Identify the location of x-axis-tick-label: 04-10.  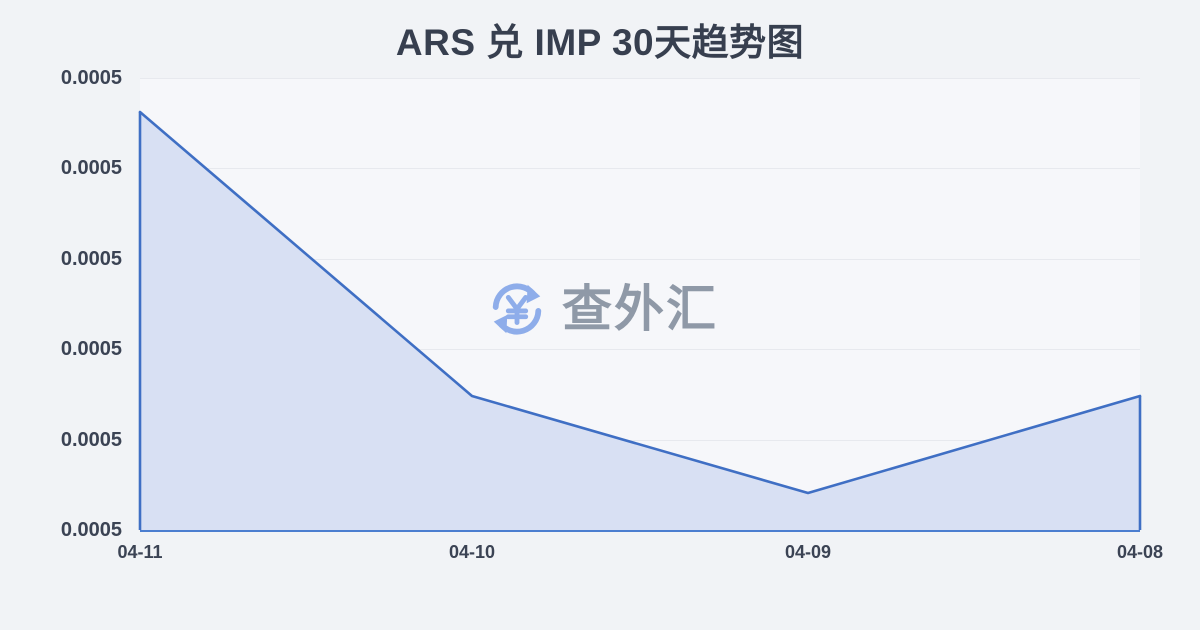
(472, 552).